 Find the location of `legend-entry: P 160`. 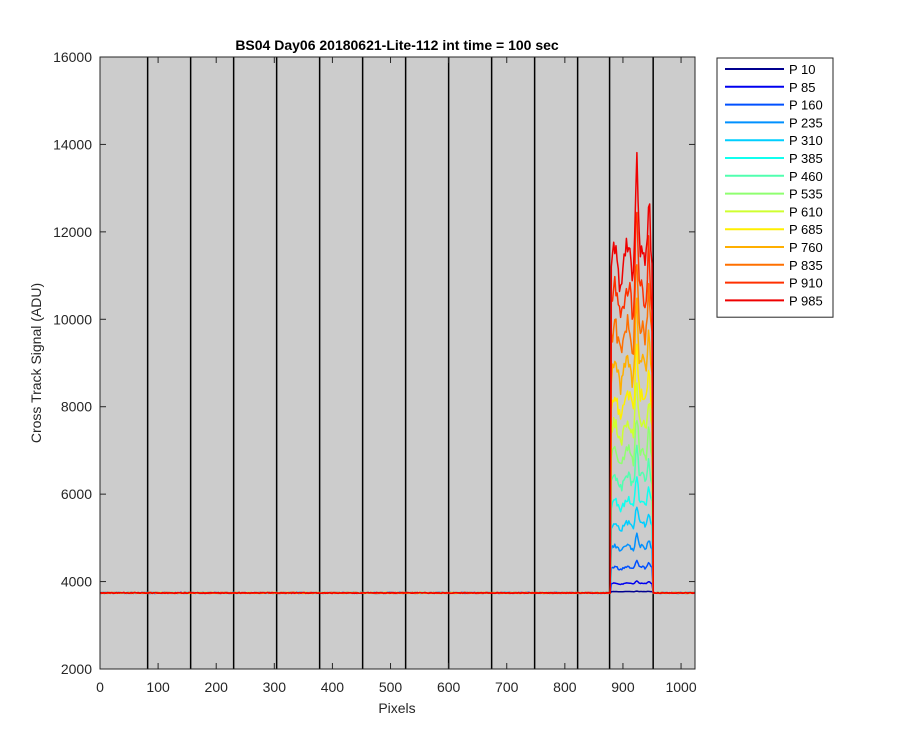

legend-entry: P 160 is located at coordinates (806, 105).